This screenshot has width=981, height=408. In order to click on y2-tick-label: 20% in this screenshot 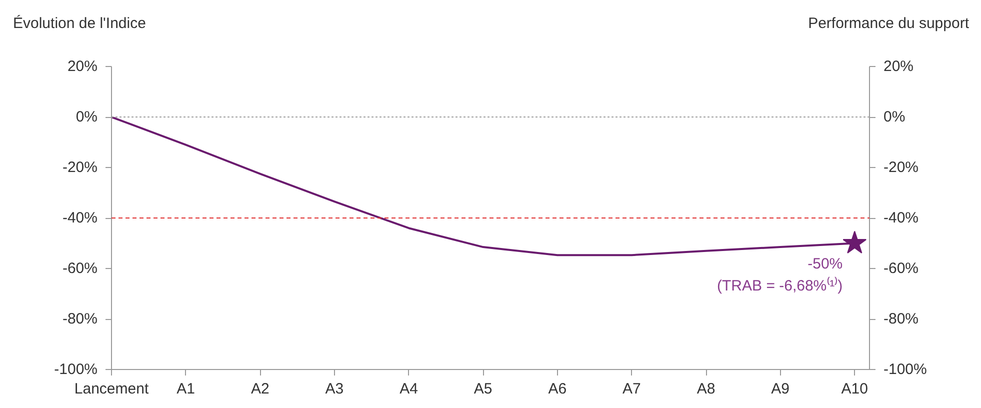, I will do `click(899, 66)`.